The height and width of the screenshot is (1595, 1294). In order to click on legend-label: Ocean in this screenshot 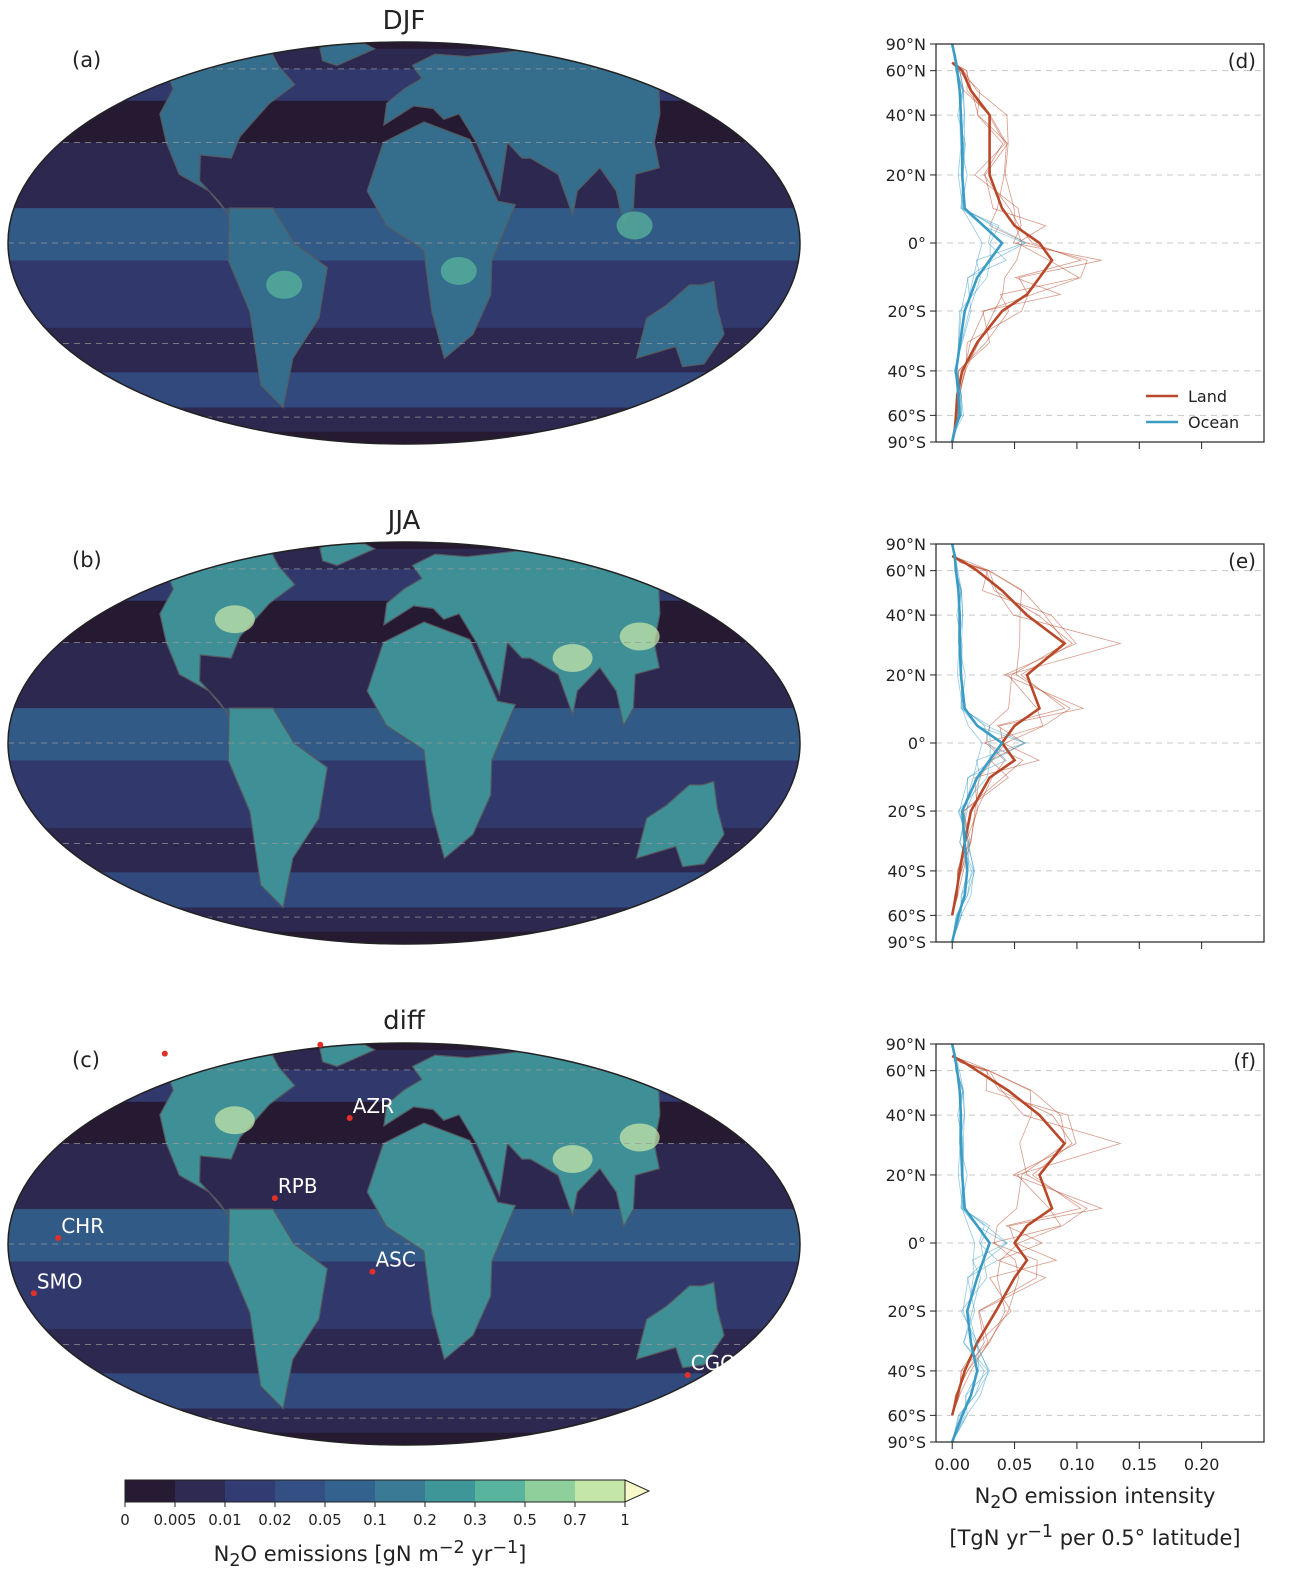, I will do `click(1213, 422)`.